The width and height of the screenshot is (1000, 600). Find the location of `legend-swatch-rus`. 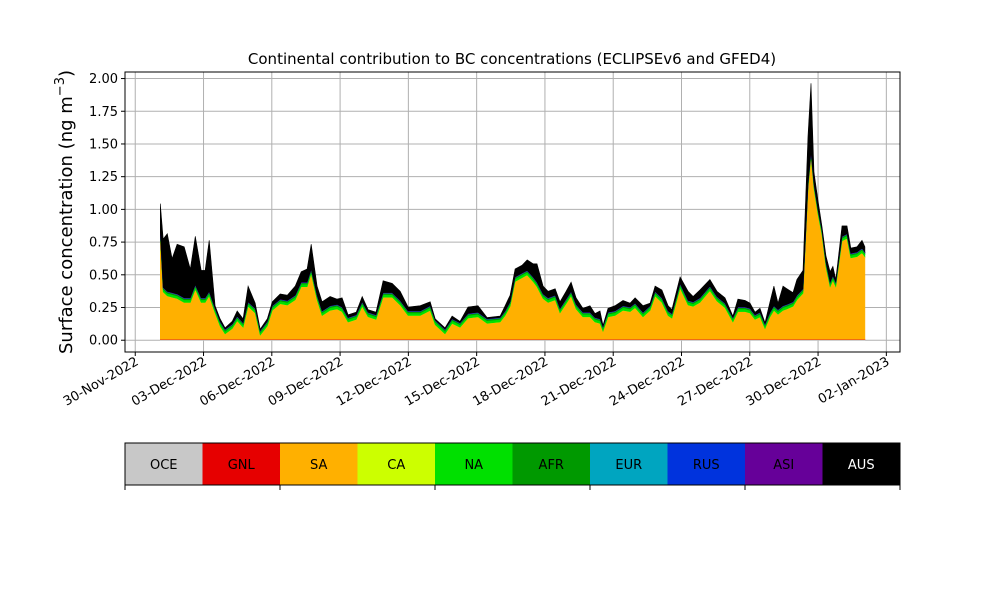

legend-swatch-rus is located at coordinates (706, 464).